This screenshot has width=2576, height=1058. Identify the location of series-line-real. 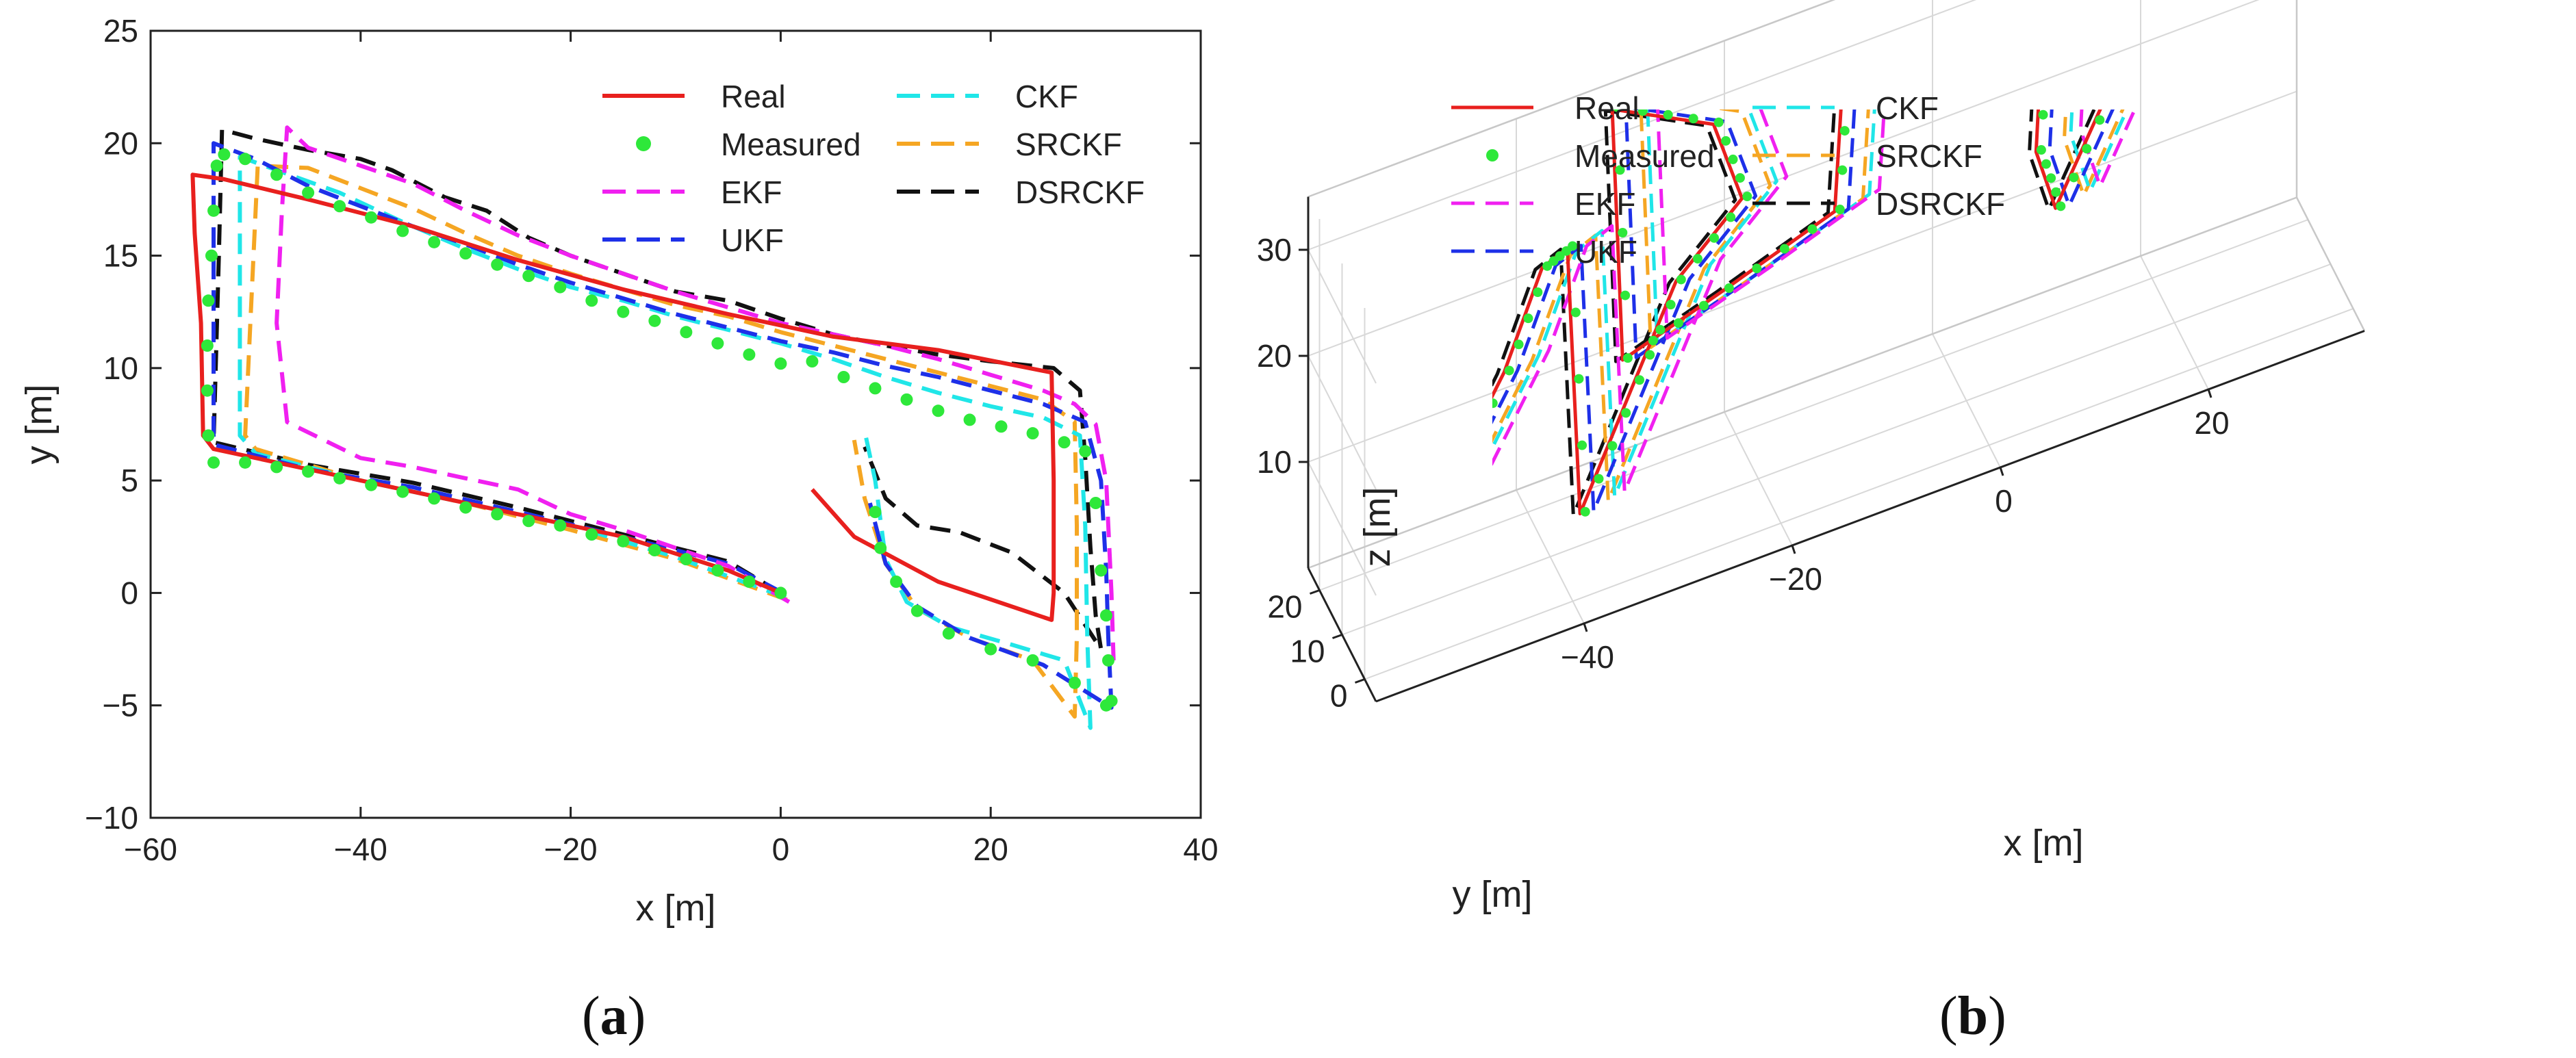
(623, 397).